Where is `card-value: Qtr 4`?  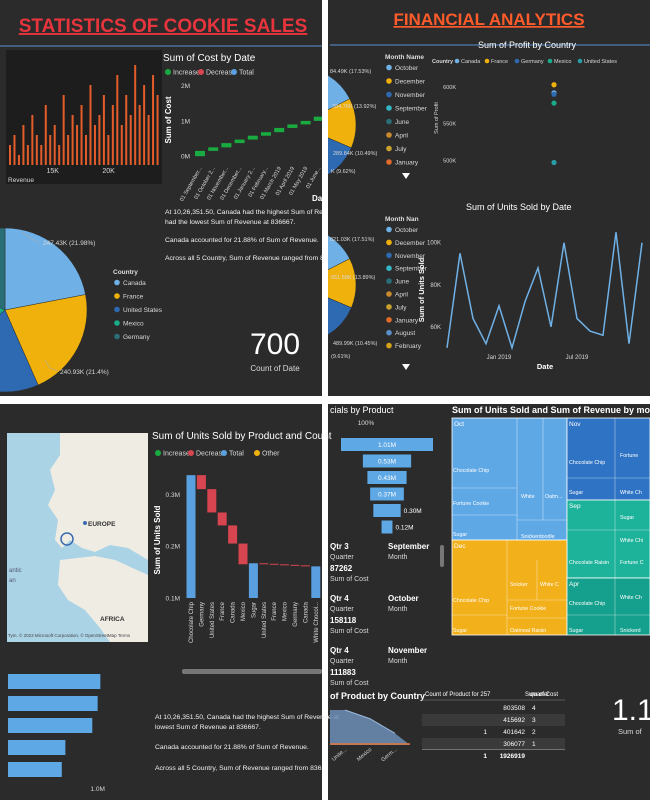 card-value: Qtr 4 is located at coordinates (339, 650).